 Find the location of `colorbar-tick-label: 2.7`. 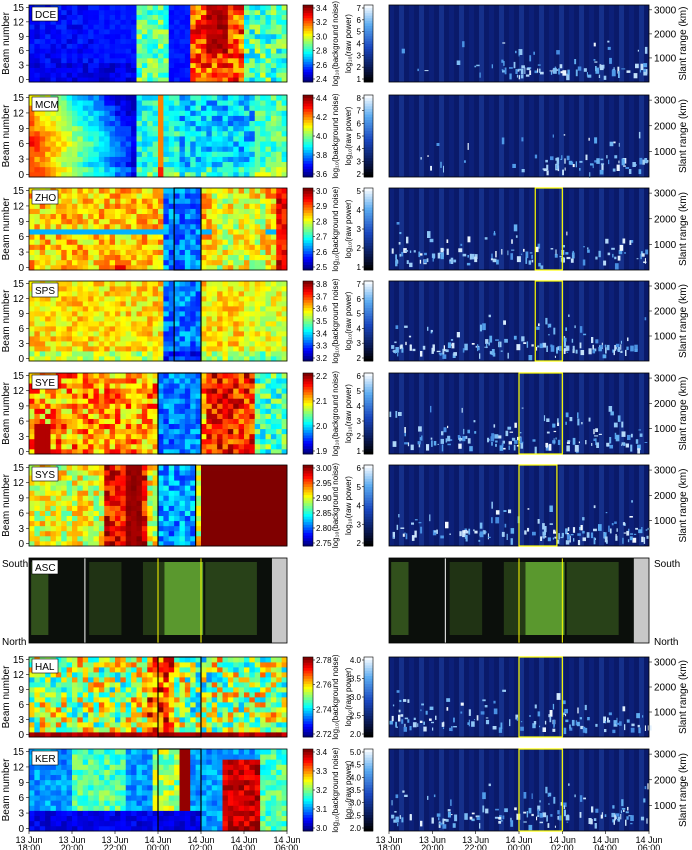

colorbar-tick-label: 2.7 is located at coordinates (322, 237).